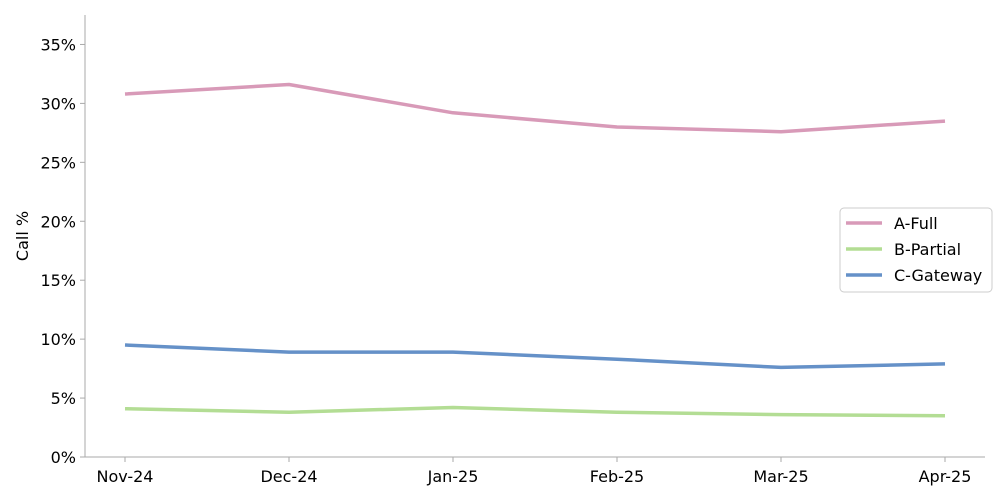 Image resolution: width=1000 pixels, height=500 pixels. I want to click on x-ticks: Nov-24 Dec-24 Jan-25 Feb-25 Mar-25 Apr-25, so click(534, 471).